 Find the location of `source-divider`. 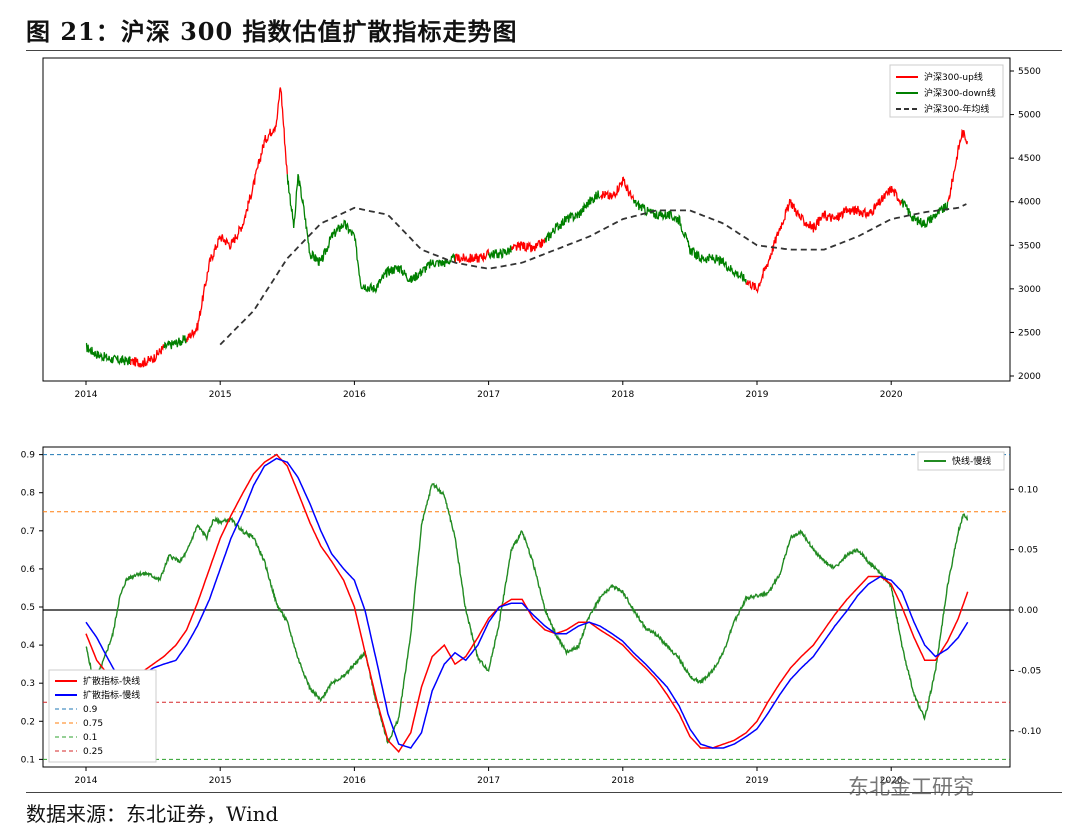

source-divider is located at coordinates (544, 792).